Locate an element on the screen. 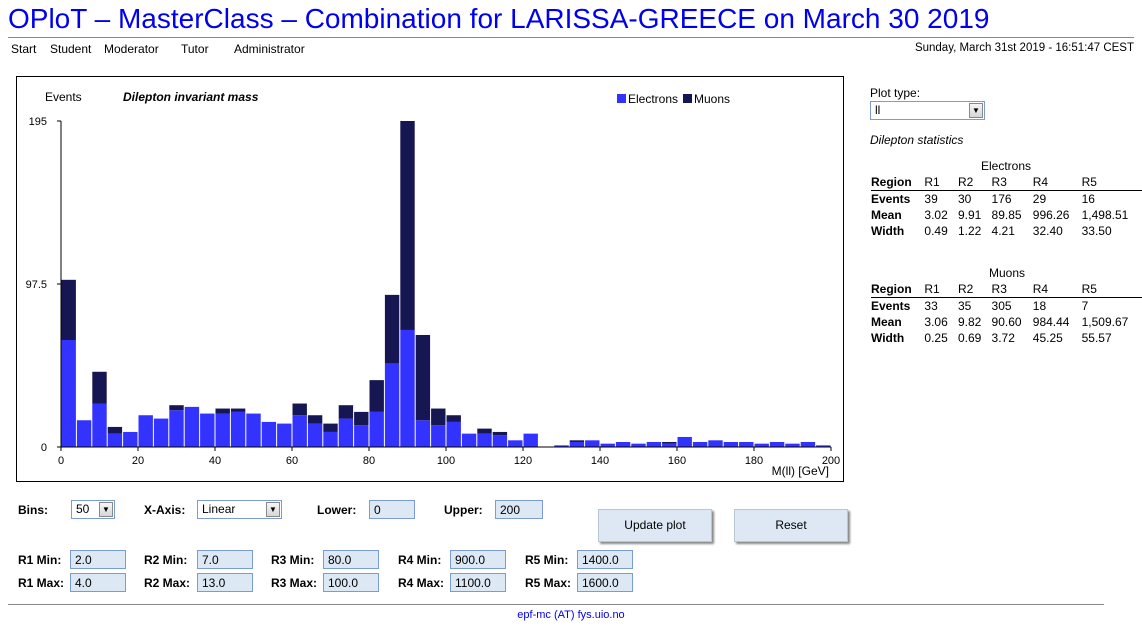 The width and height of the screenshot is (1142, 628). legend-electrons-label: Electrons is located at coordinates (653, 99).